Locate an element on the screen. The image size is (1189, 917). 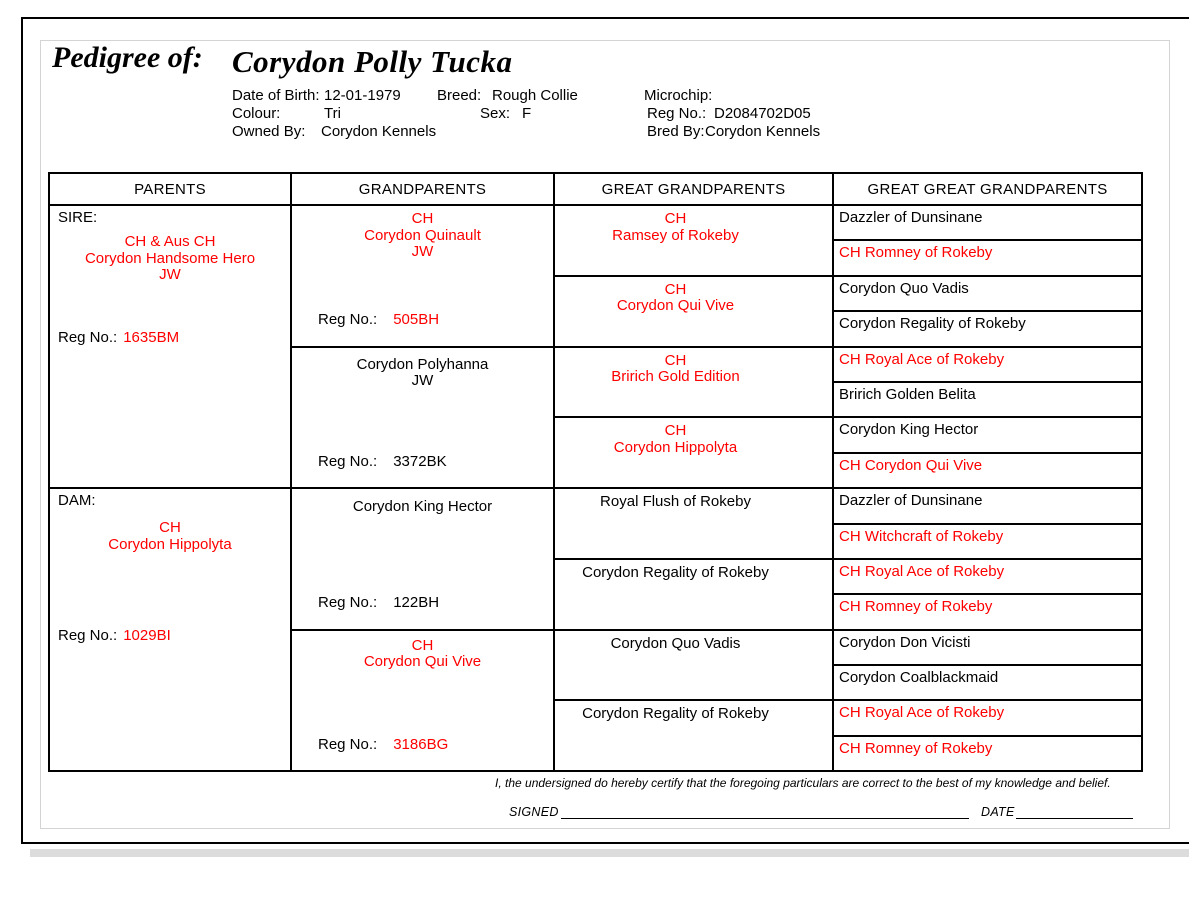
colour-label: Colour: is located at coordinates (256, 113).